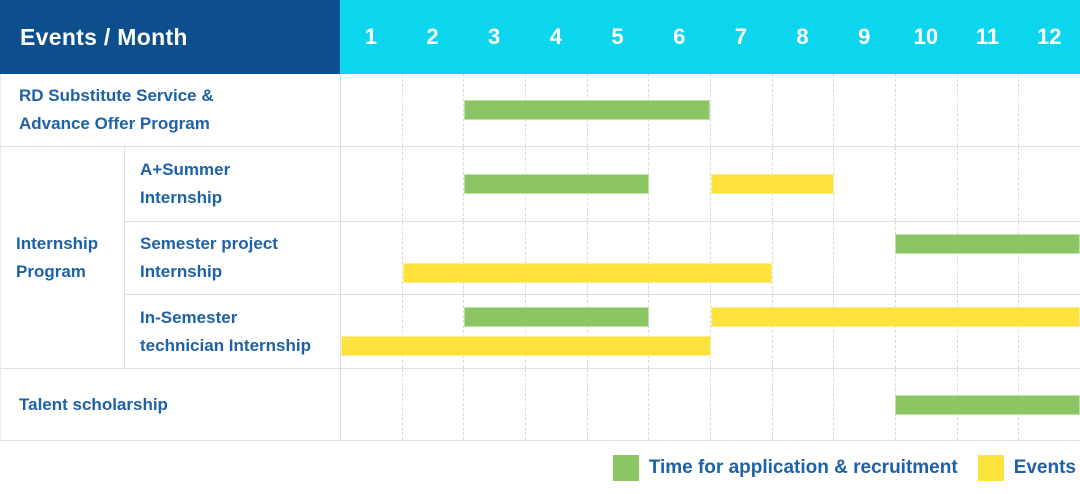 This screenshot has width=1080, height=494. I want to click on month-label-1: 1, so click(370, 36).